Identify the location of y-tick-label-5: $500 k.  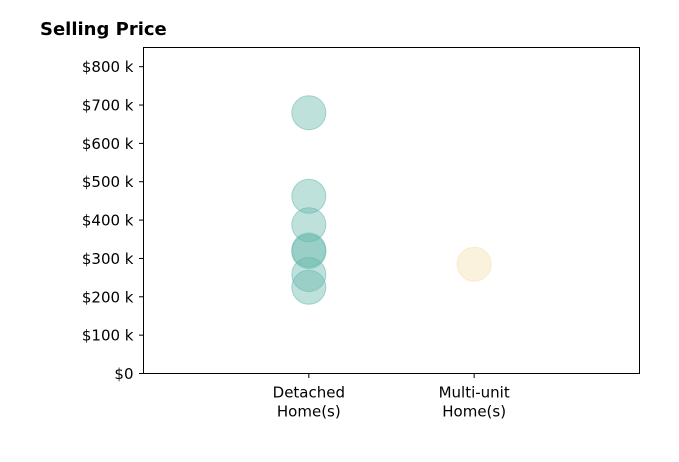
(108, 182).